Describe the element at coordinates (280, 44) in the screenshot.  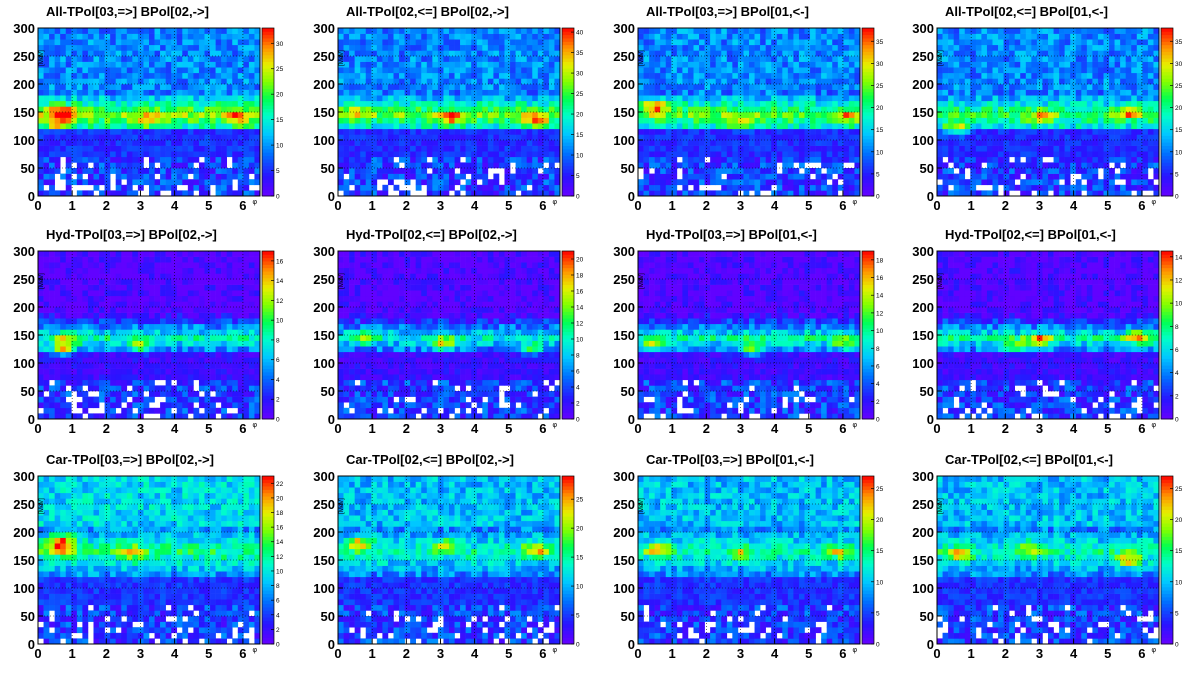
I see `color-bar-tick-label: 30` at that location.